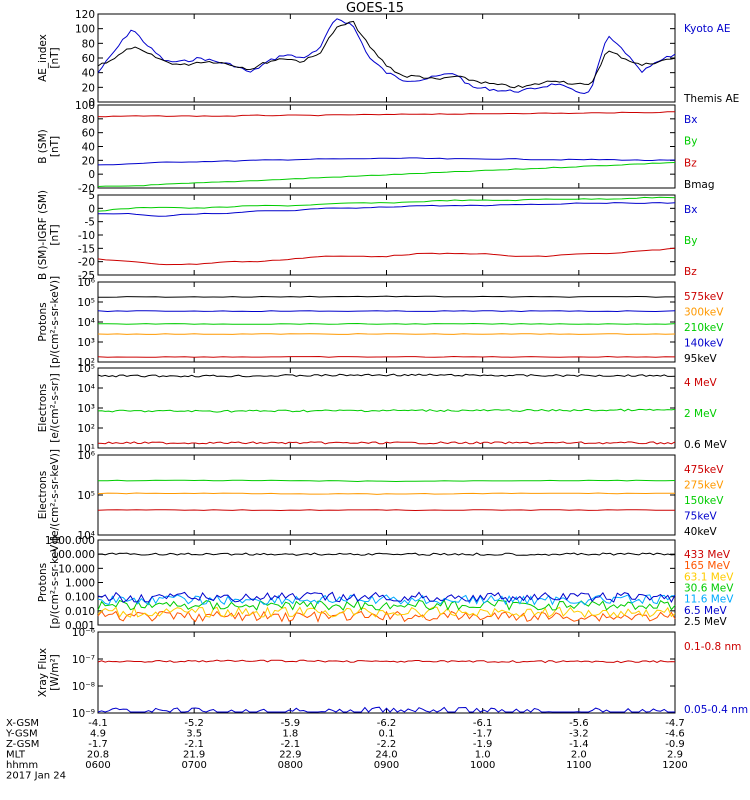  Describe the element at coordinates (76, 569) in the screenshot. I see `y-tick-label-protons-high: 10.000` at that location.